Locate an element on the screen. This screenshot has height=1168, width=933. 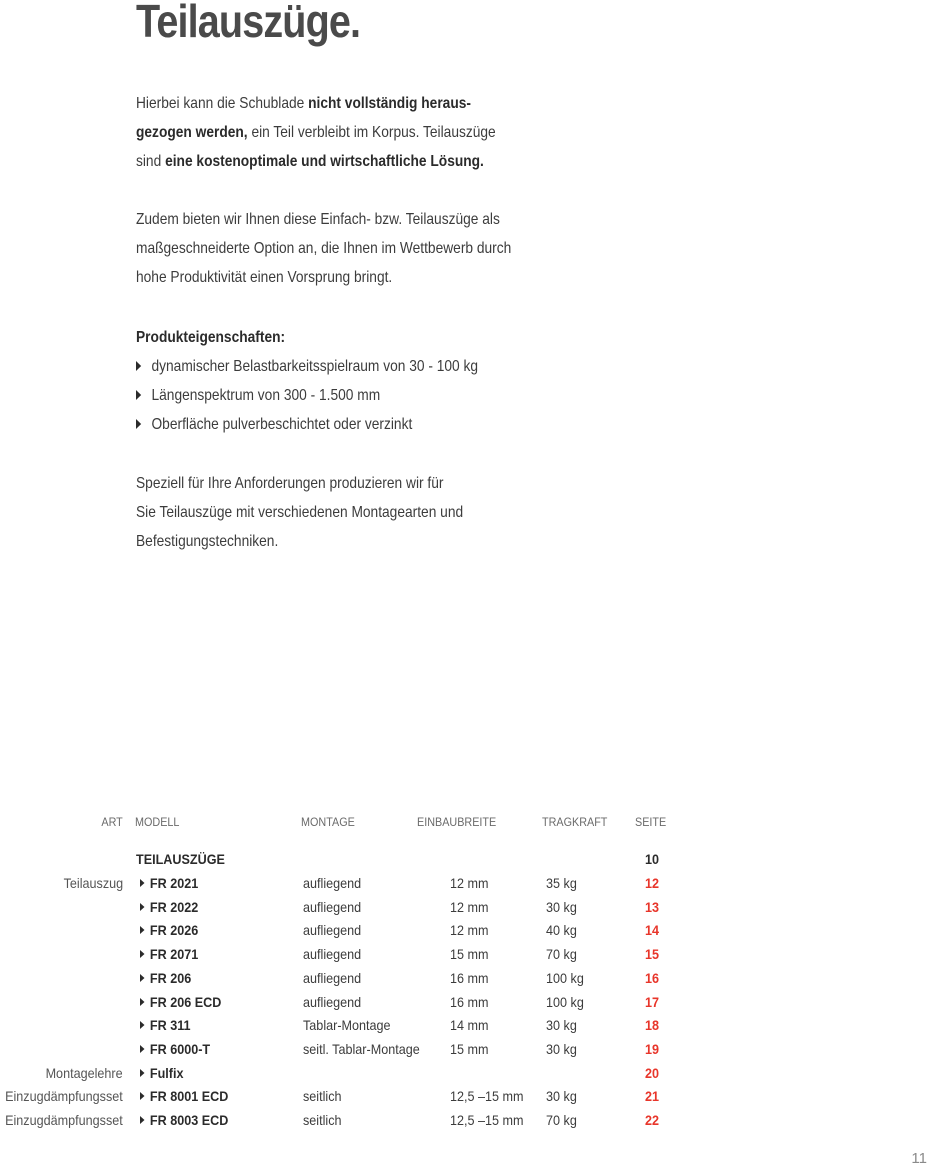
model-name: FR 311 is located at coordinates (170, 1025).